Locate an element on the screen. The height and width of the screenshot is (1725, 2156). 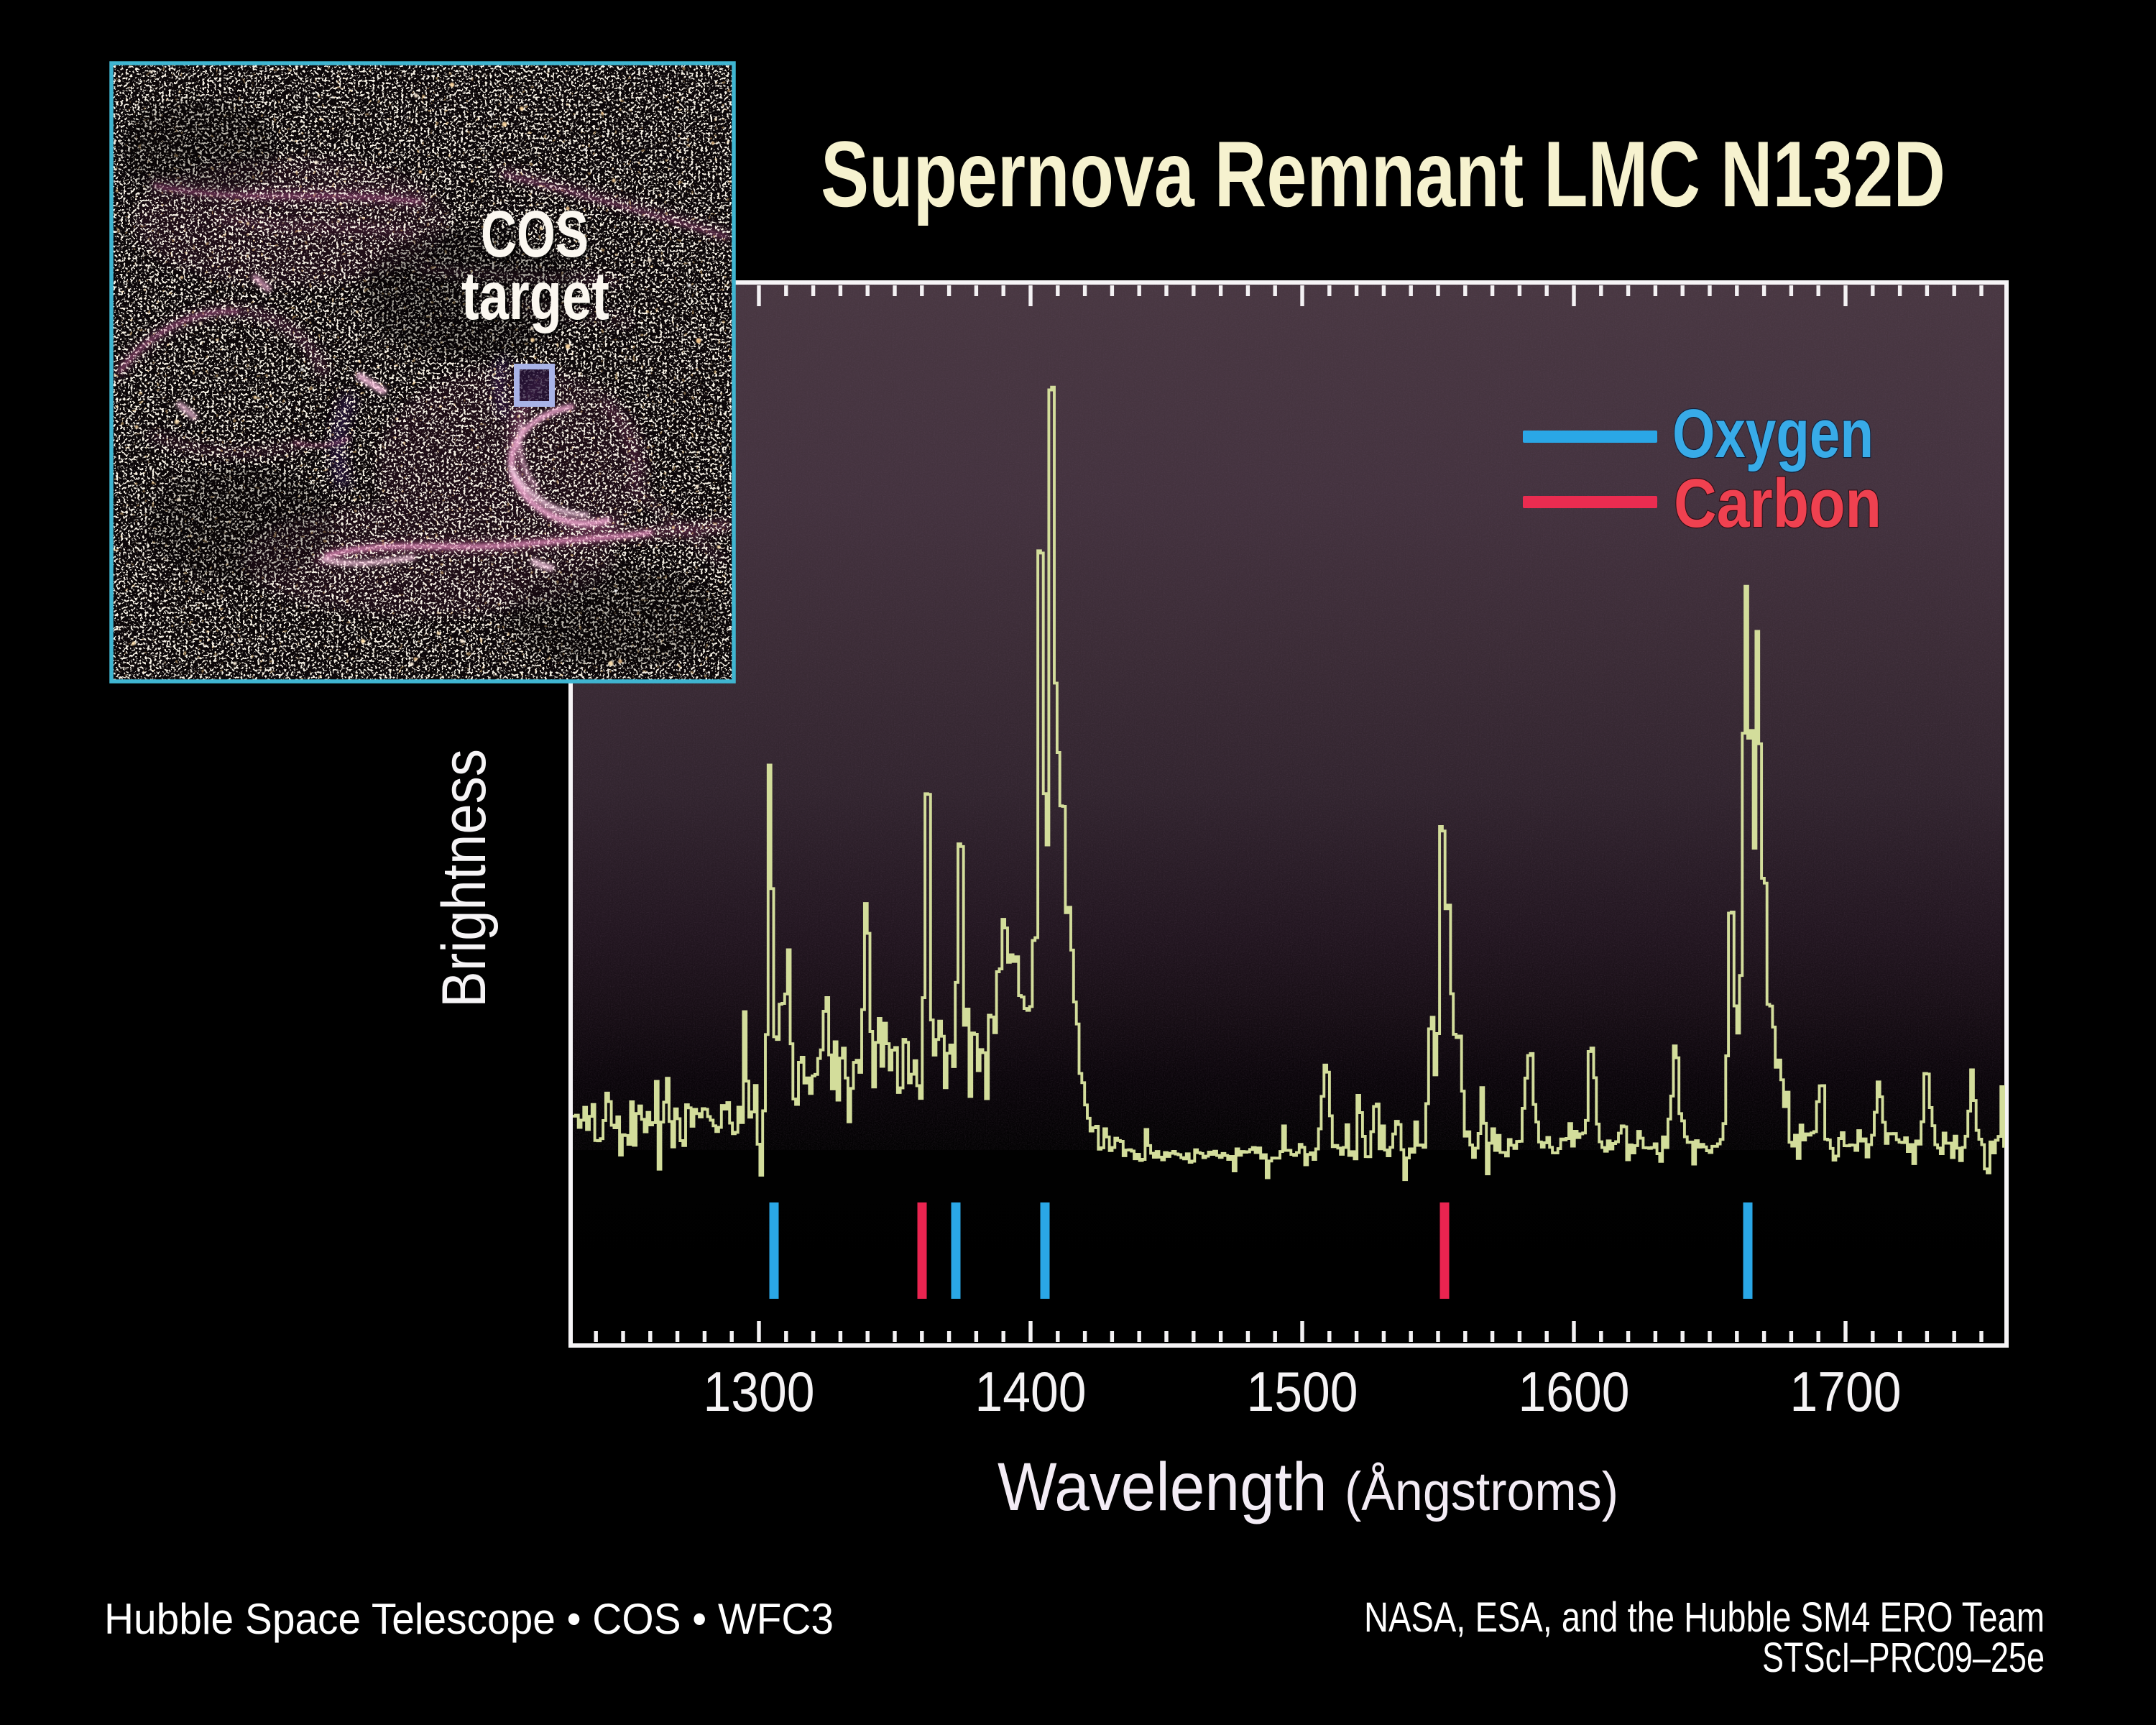
svg-text: Brightness is located at coordinates (464, 878).